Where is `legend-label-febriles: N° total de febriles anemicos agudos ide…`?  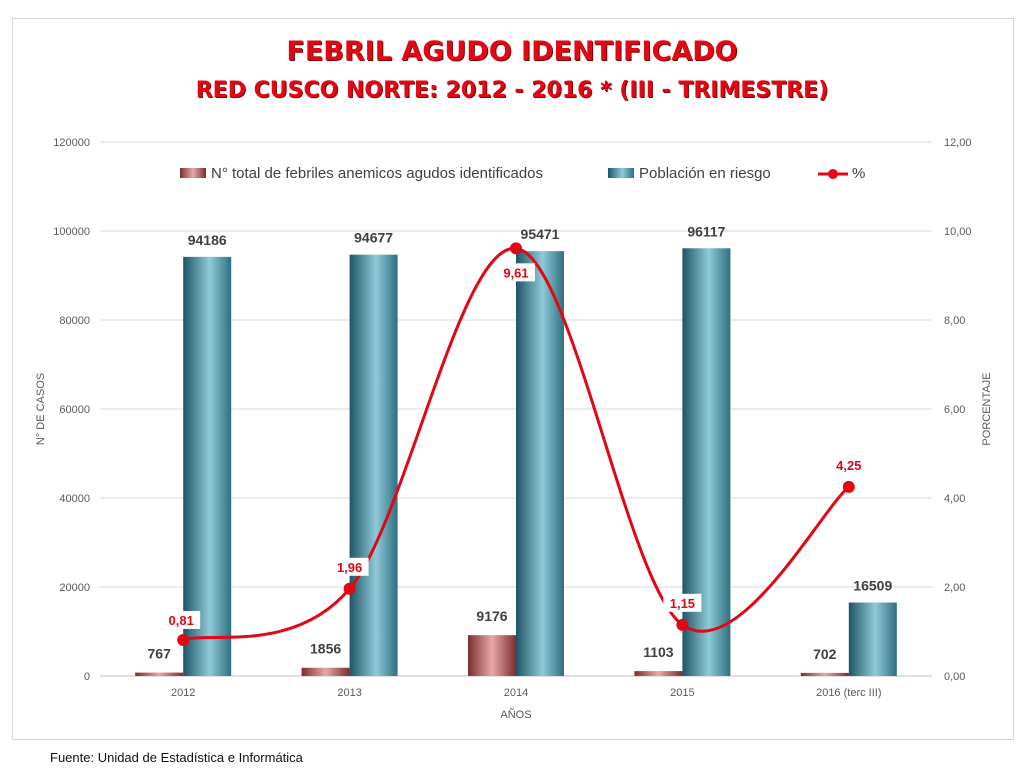 legend-label-febriles: N° total de febriles anemicos agudos ide… is located at coordinates (377, 173).